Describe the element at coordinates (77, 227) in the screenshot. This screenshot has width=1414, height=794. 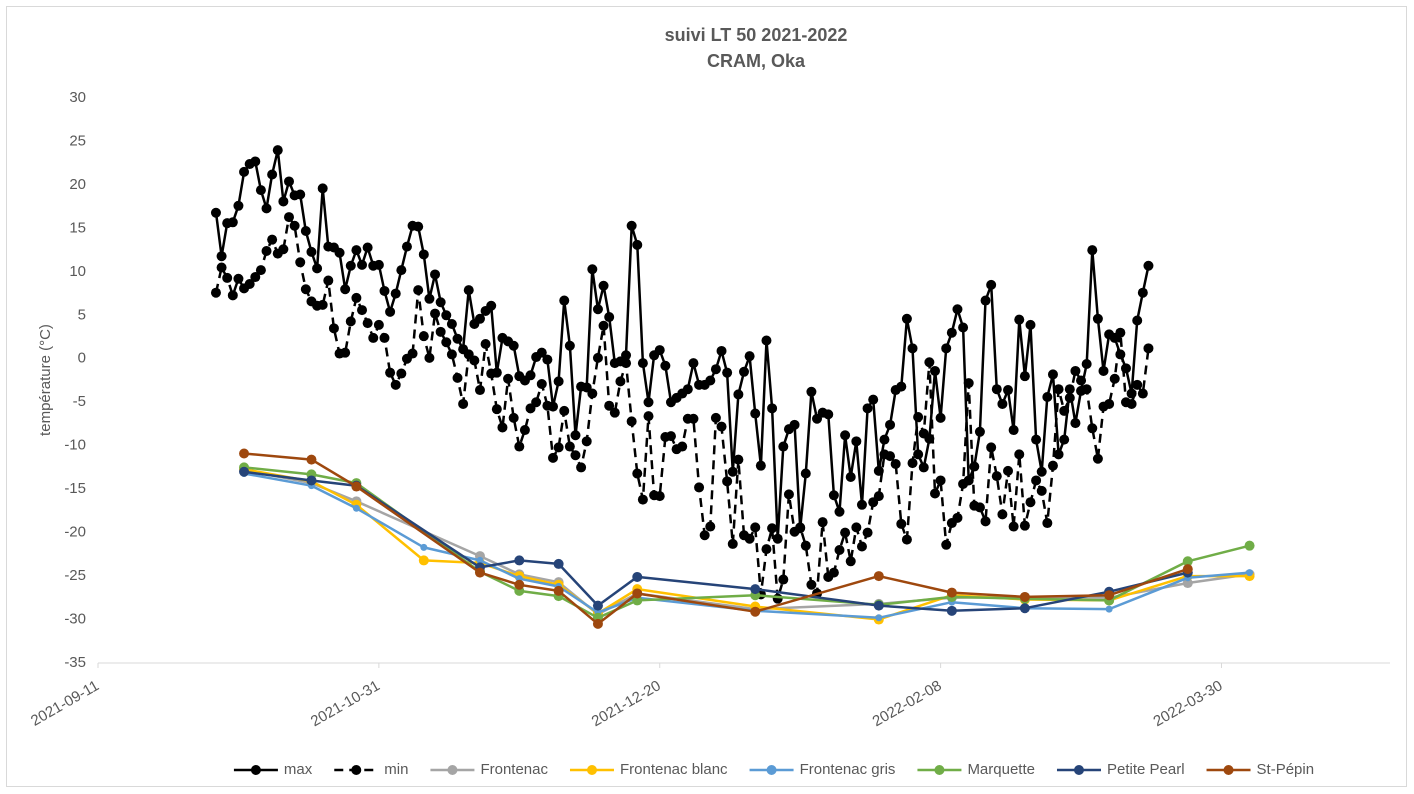
I see `y-tick-label: 15` at that location.